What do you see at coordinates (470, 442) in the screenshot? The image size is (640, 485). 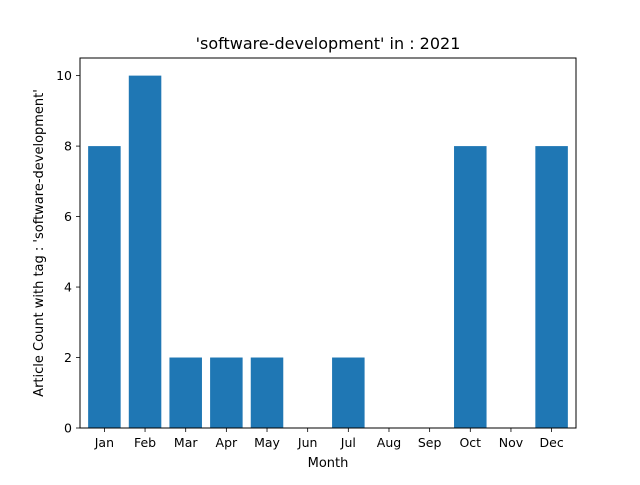 I see `x-tick-label: Oct` at bounding box center [470, 442].